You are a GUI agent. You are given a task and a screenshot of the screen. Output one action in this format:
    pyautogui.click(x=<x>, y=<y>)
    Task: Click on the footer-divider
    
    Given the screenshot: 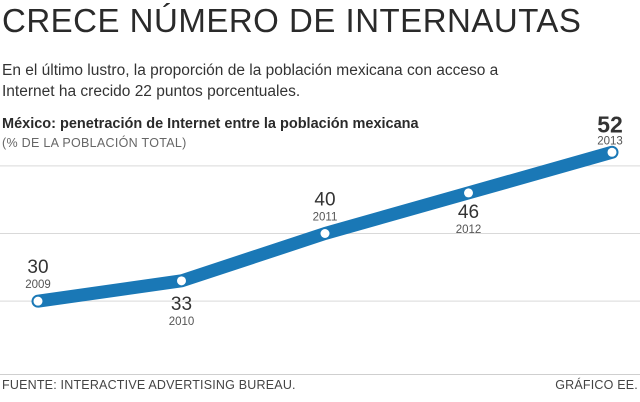 What is the action you would take?
    pyautogui.click(x=320, y=374)
    